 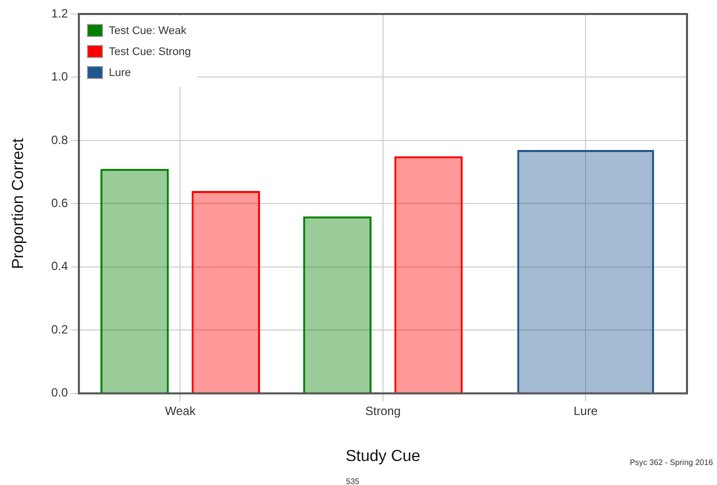 What do you see at coordinates (59, 77) in the screenshot?
I see `y-tick-label: 1.0` at bounding box center [59, 77].